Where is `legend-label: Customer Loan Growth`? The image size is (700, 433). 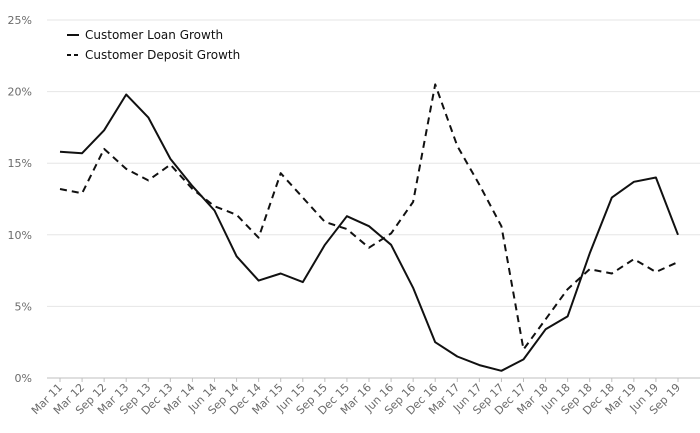 legend-label: Customer Loan Growth is located at coordinates (154, 35).